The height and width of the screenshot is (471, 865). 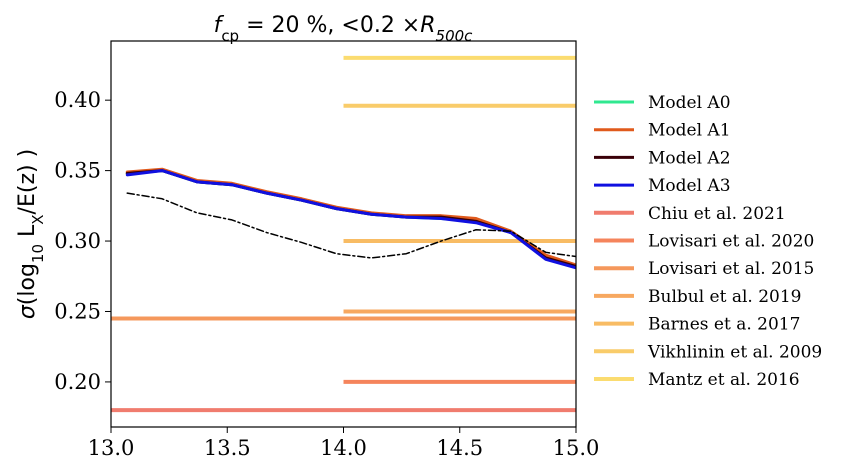 I want to click on y-axis-label: σ(log10 LX/E(z) ), so click(x=31, y=234).